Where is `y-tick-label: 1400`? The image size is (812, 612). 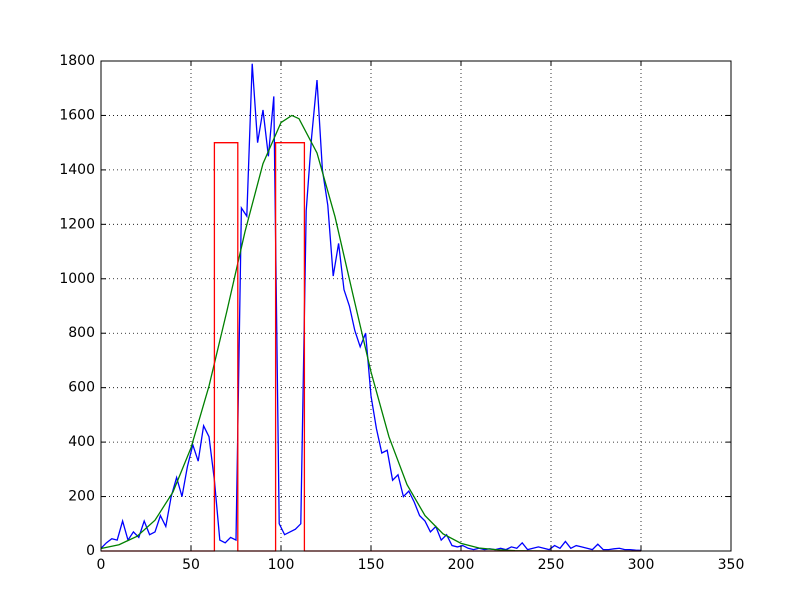
y-tick-label: 1400 is located at coordinates (77, 170).